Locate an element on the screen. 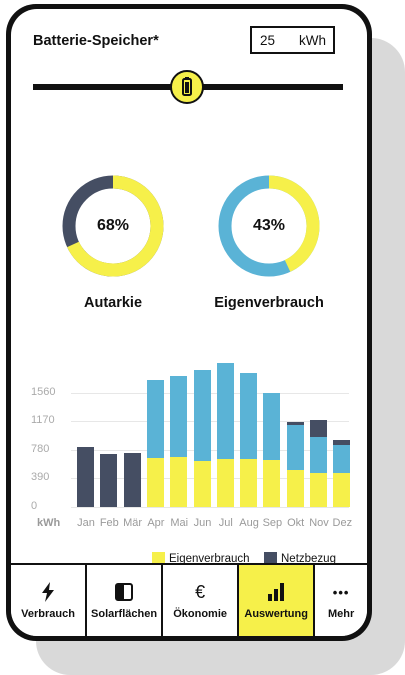  y-tick-label: 1170 is located at coordinates (43, 420).